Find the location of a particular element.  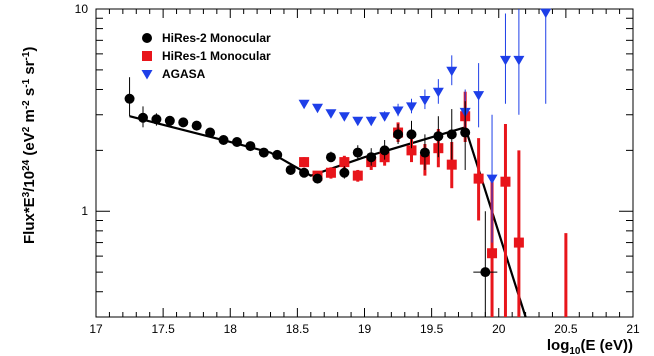

x-tick-label: 17.5 is located at coordinates (163, 329).